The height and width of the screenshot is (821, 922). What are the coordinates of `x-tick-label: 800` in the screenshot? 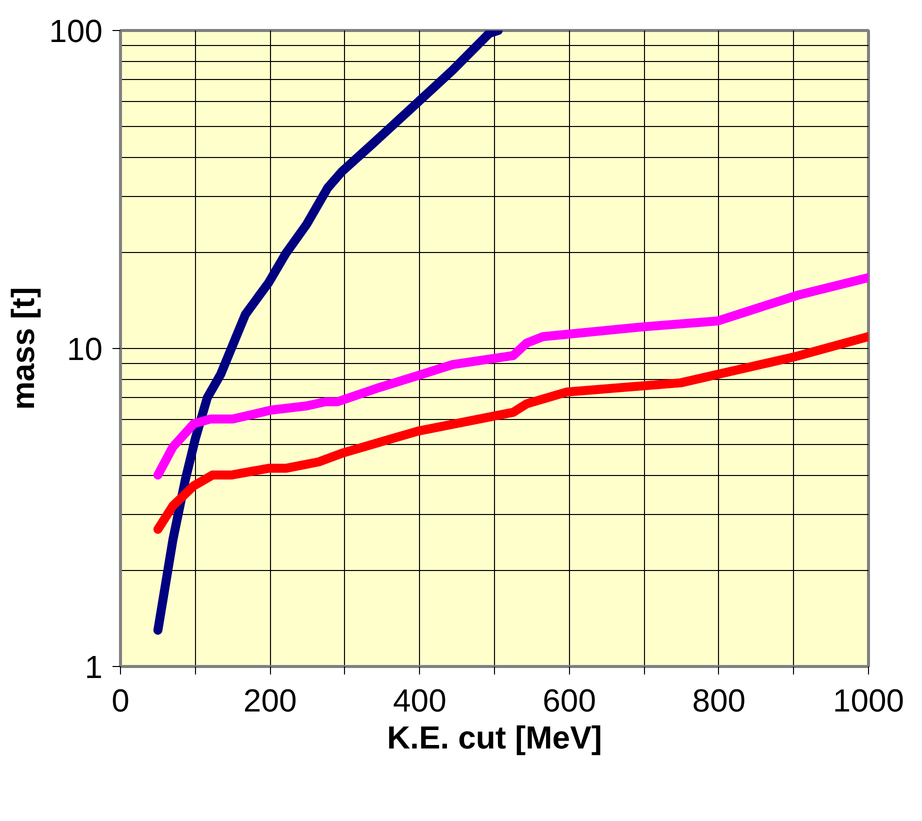 It's located at (719, 700).